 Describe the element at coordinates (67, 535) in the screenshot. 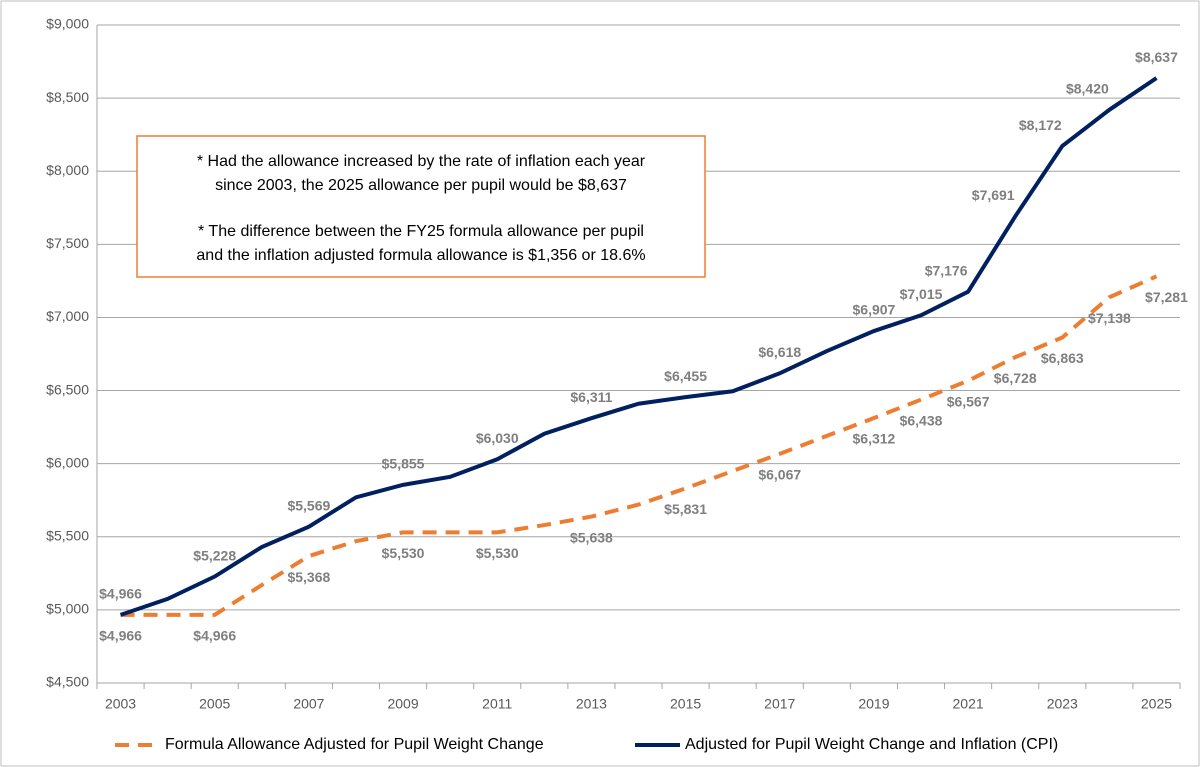

I see `y-tick-label: $5,500` at that location.